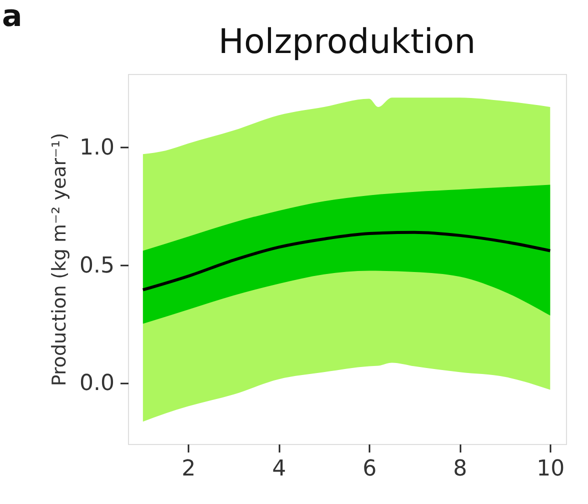 This screenshot has width=588, height=504. Describe the element at coordinates (279, 469) in the screenshot. I see `x-tick-label: 4` at that location.